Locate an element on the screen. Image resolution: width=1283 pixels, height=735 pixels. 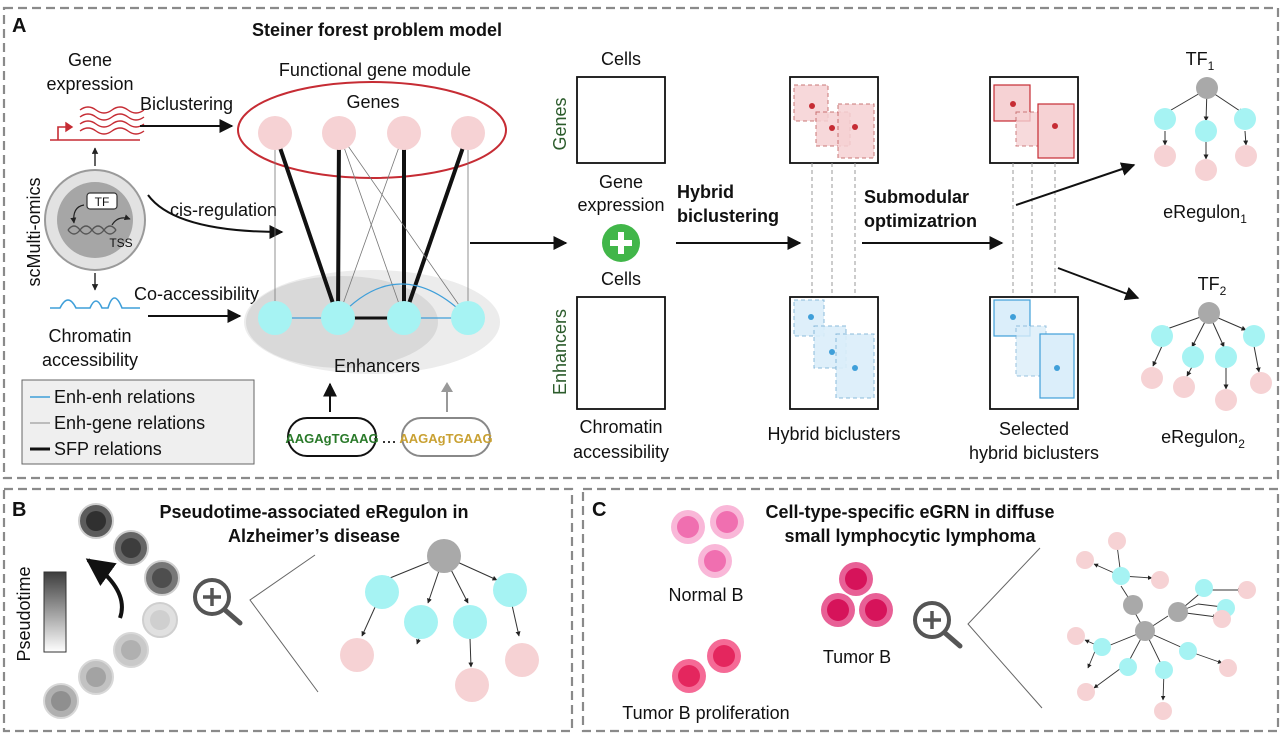
hybrid-biclusters-label: Hybrid biclusters is located at coordinates (833, 434).